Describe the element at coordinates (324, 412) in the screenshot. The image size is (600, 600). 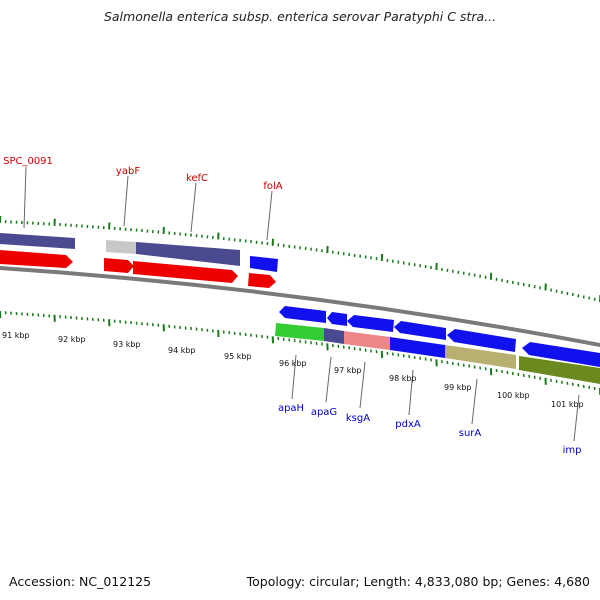
I see `gene-label-apag: apaG` at that location.